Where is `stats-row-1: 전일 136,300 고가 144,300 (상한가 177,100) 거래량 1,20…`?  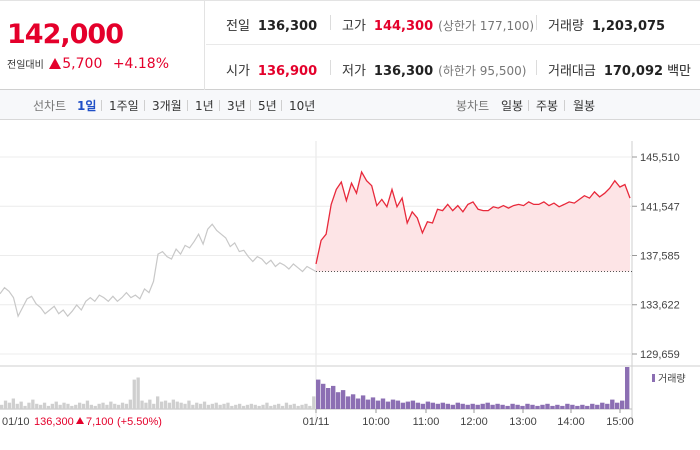 stats-row-1: 전일 136,300 고가 144,300 (상한가 177,100) 거래량 1,20… is located at coordinates (453, 23).